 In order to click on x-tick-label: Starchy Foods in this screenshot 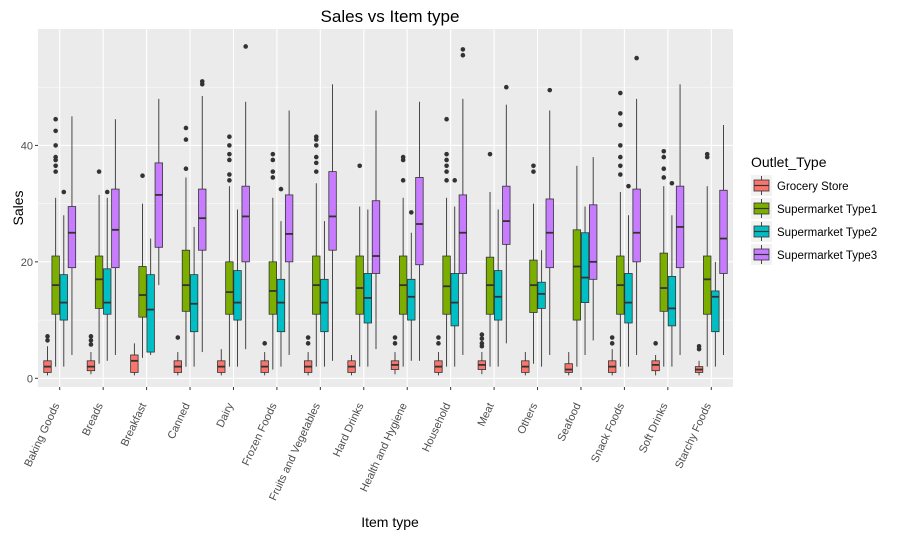, I will do `click(693, 436)`.